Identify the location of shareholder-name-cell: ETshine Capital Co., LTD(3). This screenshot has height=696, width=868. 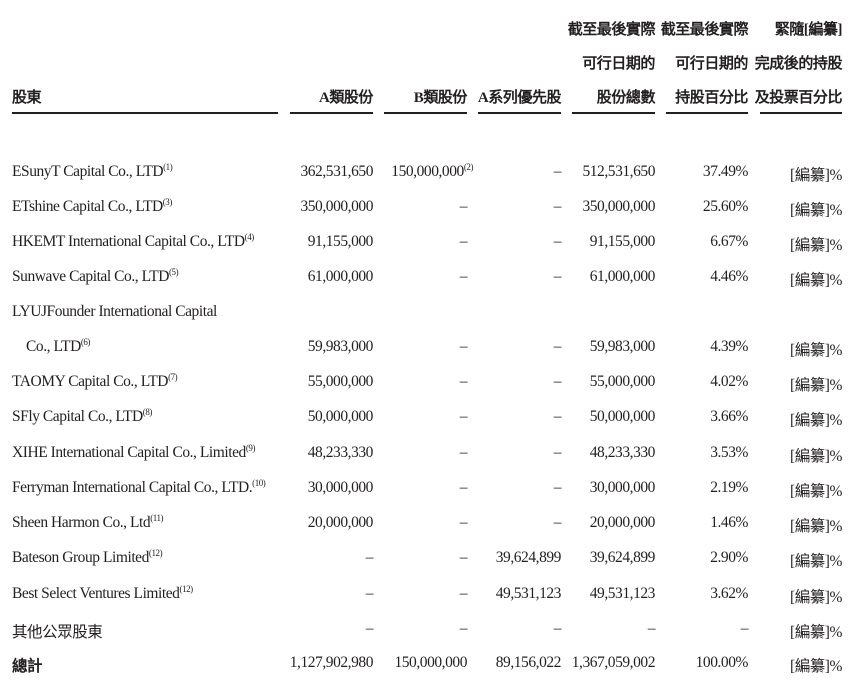
(92, 207).